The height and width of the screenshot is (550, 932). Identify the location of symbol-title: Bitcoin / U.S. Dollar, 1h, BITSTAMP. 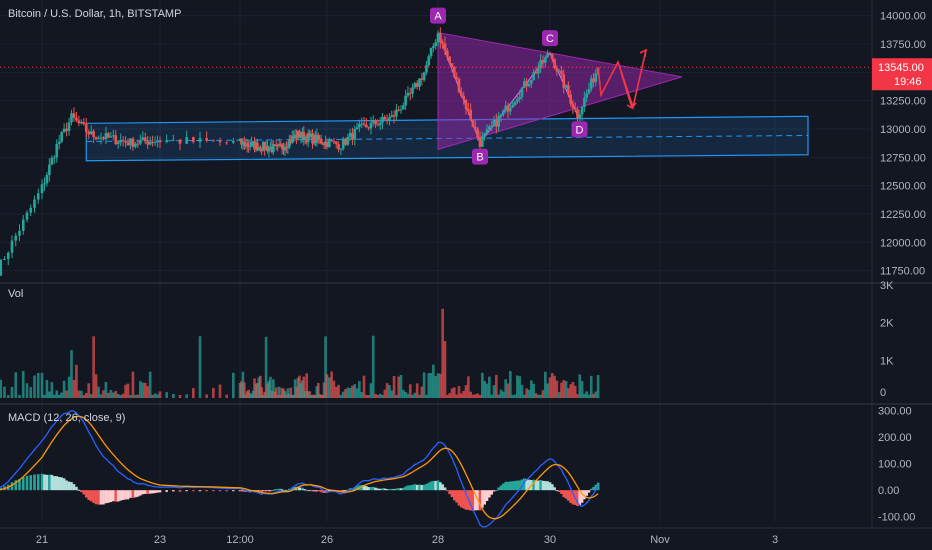
(95, 14).